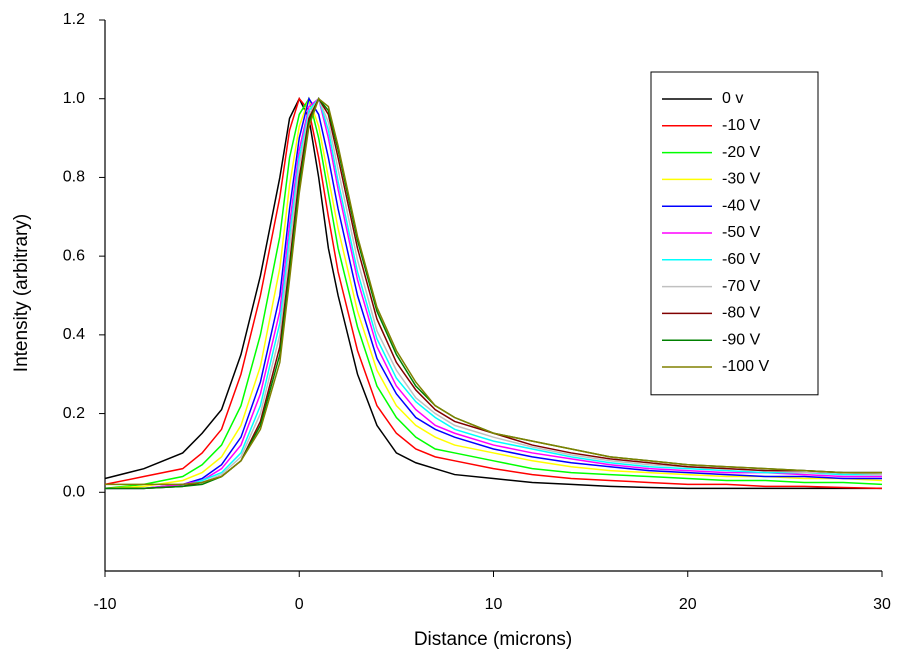 The width and height of the screenshot is (901, 657). Describe the element at coordinates (74, 334) in the screenshot. I see `y-tick-label: 0.4` at that location.